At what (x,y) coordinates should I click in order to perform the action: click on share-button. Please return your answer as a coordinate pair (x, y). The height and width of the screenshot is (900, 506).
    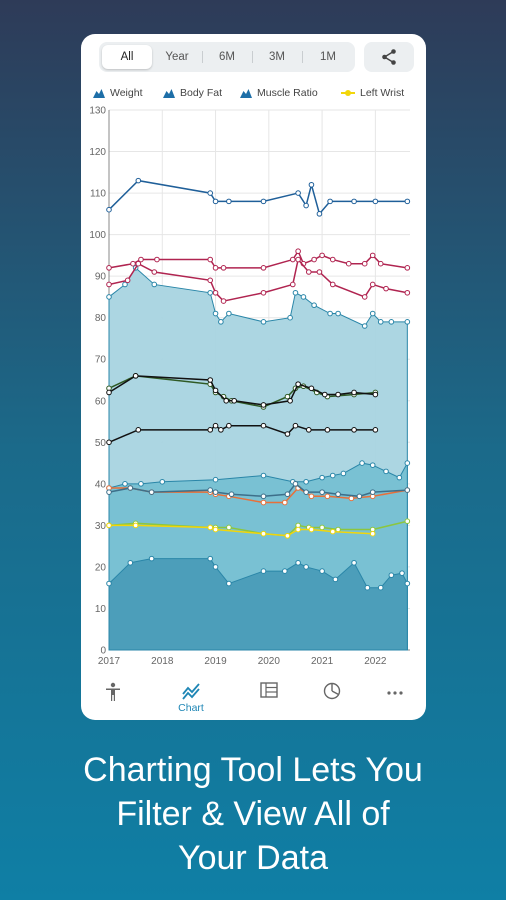
    Looking at the image, I should click on (389, 57).